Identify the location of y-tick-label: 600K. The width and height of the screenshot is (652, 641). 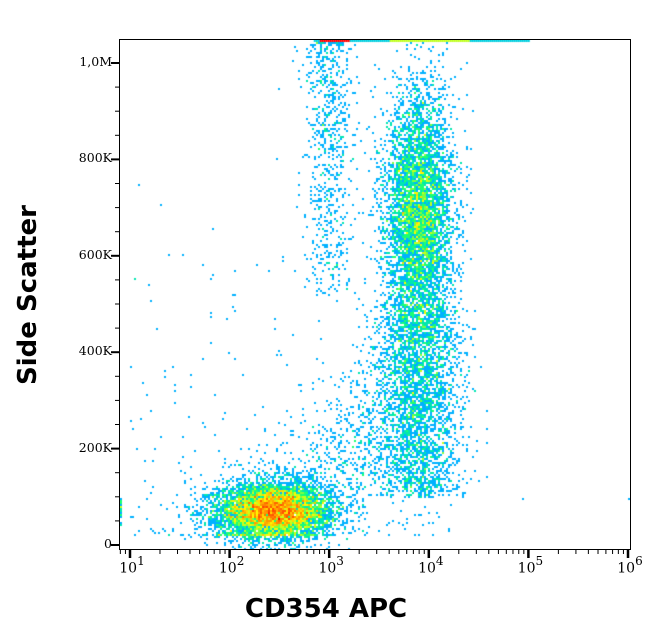
(95, 254).